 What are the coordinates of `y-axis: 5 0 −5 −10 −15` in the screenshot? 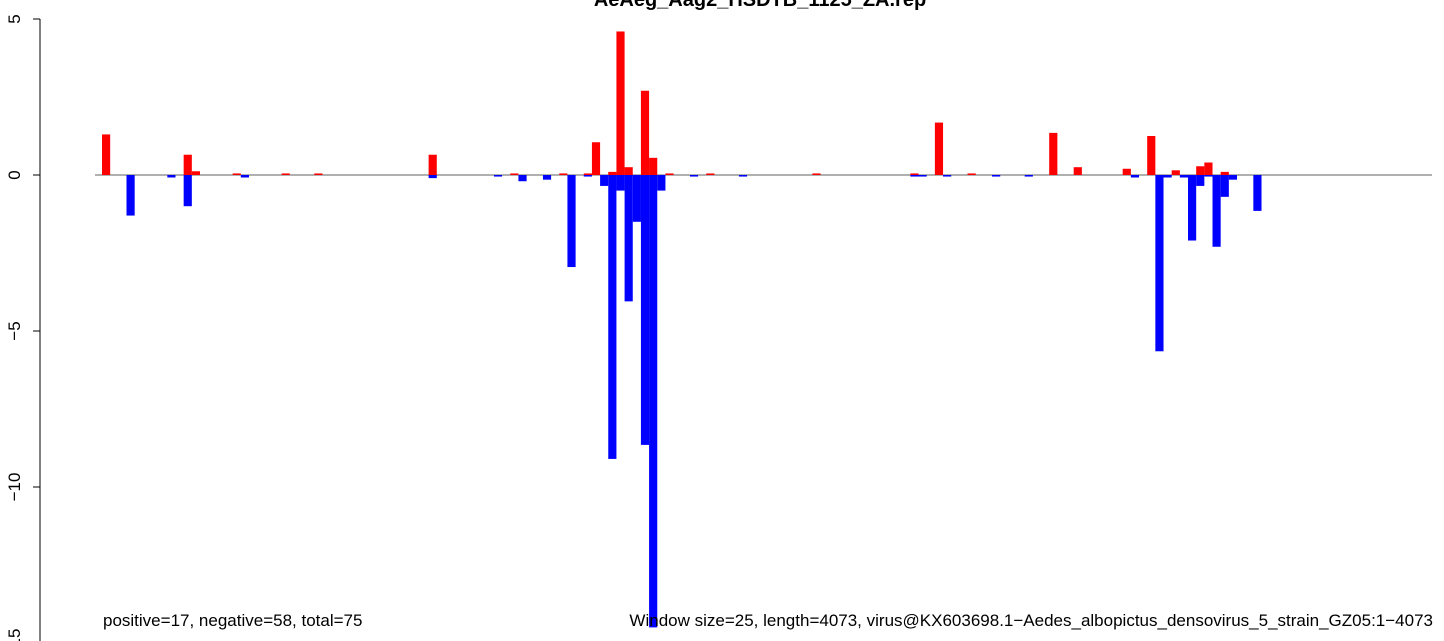 It's located at (23, 327).